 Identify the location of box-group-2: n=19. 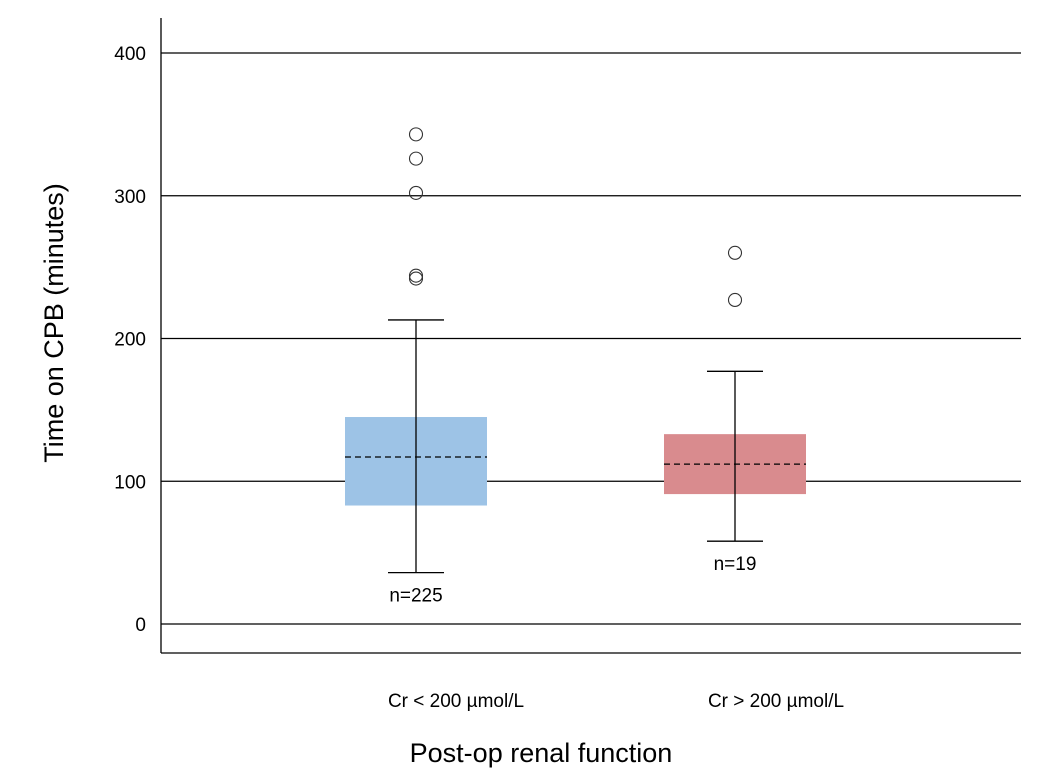
(735, 410).